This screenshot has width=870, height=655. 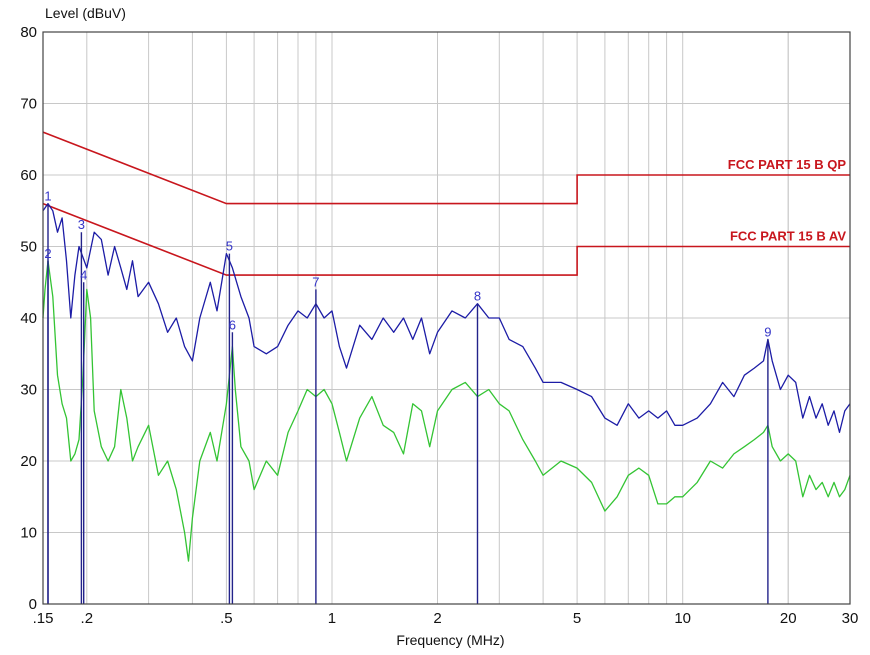 What do you see at coordinates (450, 640) in the screenshot?
I see `x-axis-label: Frequency (MHz)` at bounding box center [450, 640].